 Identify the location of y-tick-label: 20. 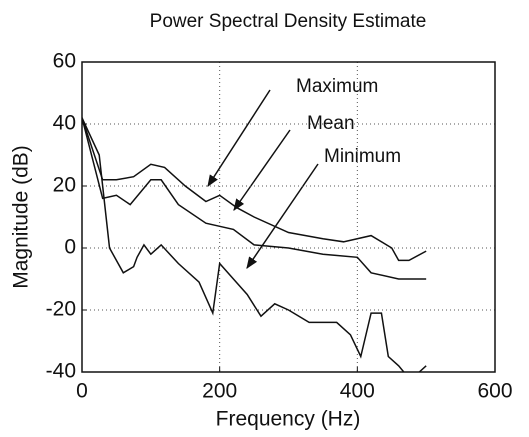
(64, 185).